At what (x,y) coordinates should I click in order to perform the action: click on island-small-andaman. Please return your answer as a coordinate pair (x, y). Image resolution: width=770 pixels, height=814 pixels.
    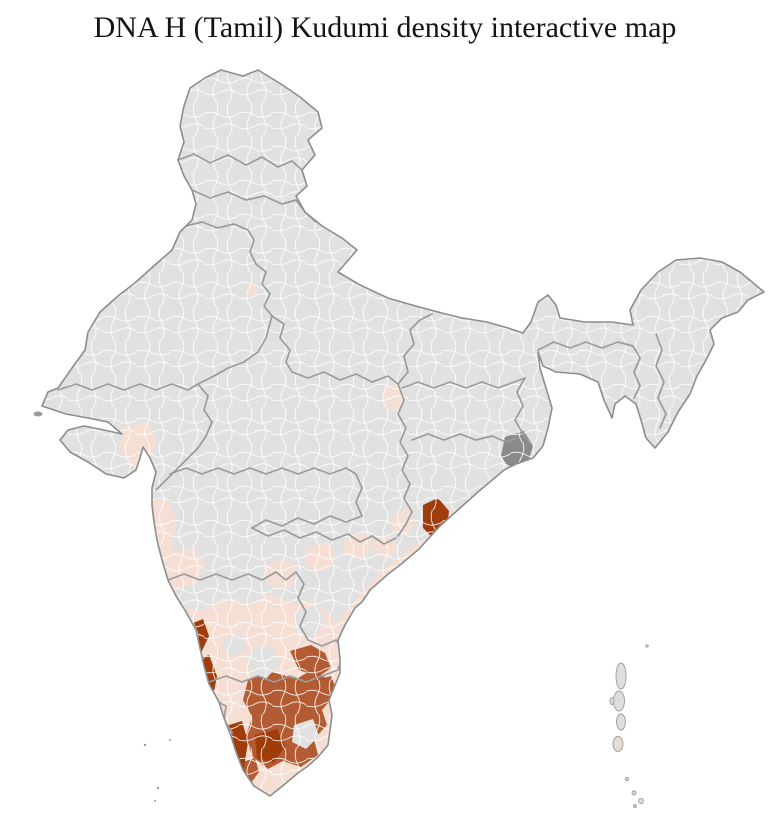
    Looking at the image, I should click on (612, 701).